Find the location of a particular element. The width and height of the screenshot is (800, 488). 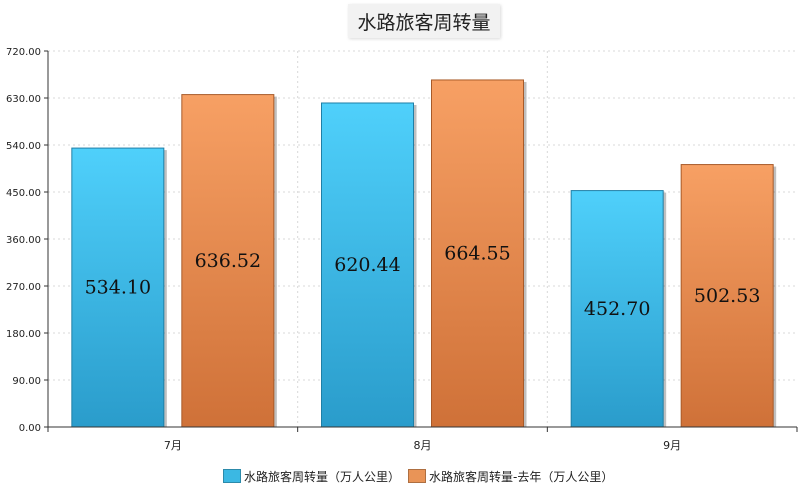

bar-value-label: 620.44 is located at coordinates (367, 265).